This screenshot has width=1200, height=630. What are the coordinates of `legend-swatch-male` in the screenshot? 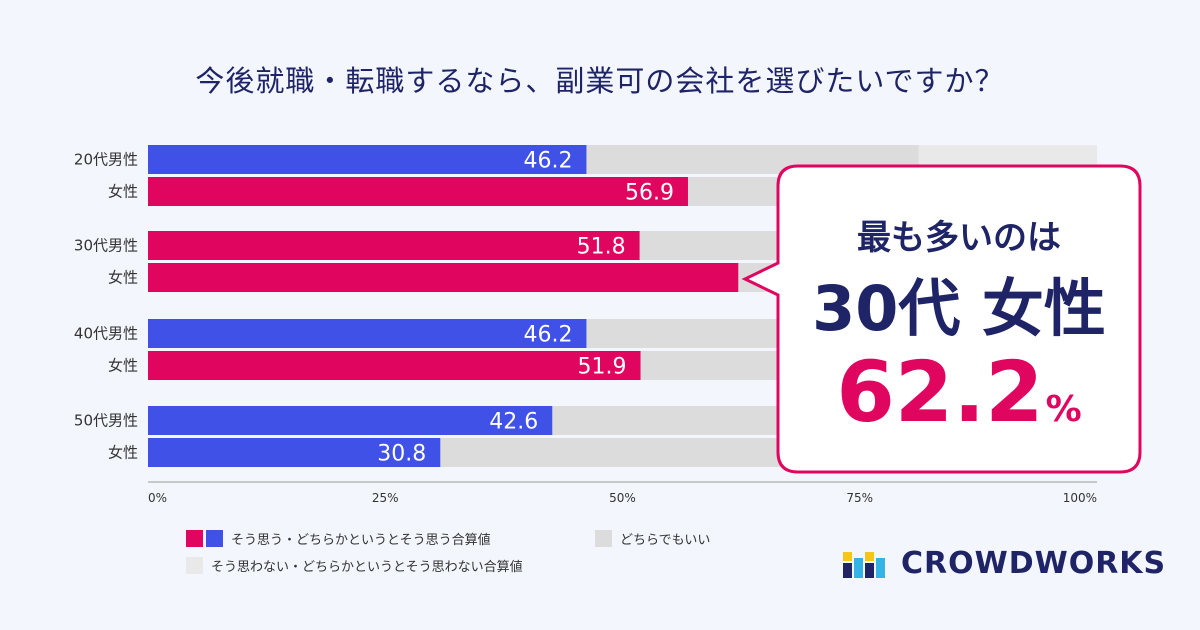 It's located at (214, 538).